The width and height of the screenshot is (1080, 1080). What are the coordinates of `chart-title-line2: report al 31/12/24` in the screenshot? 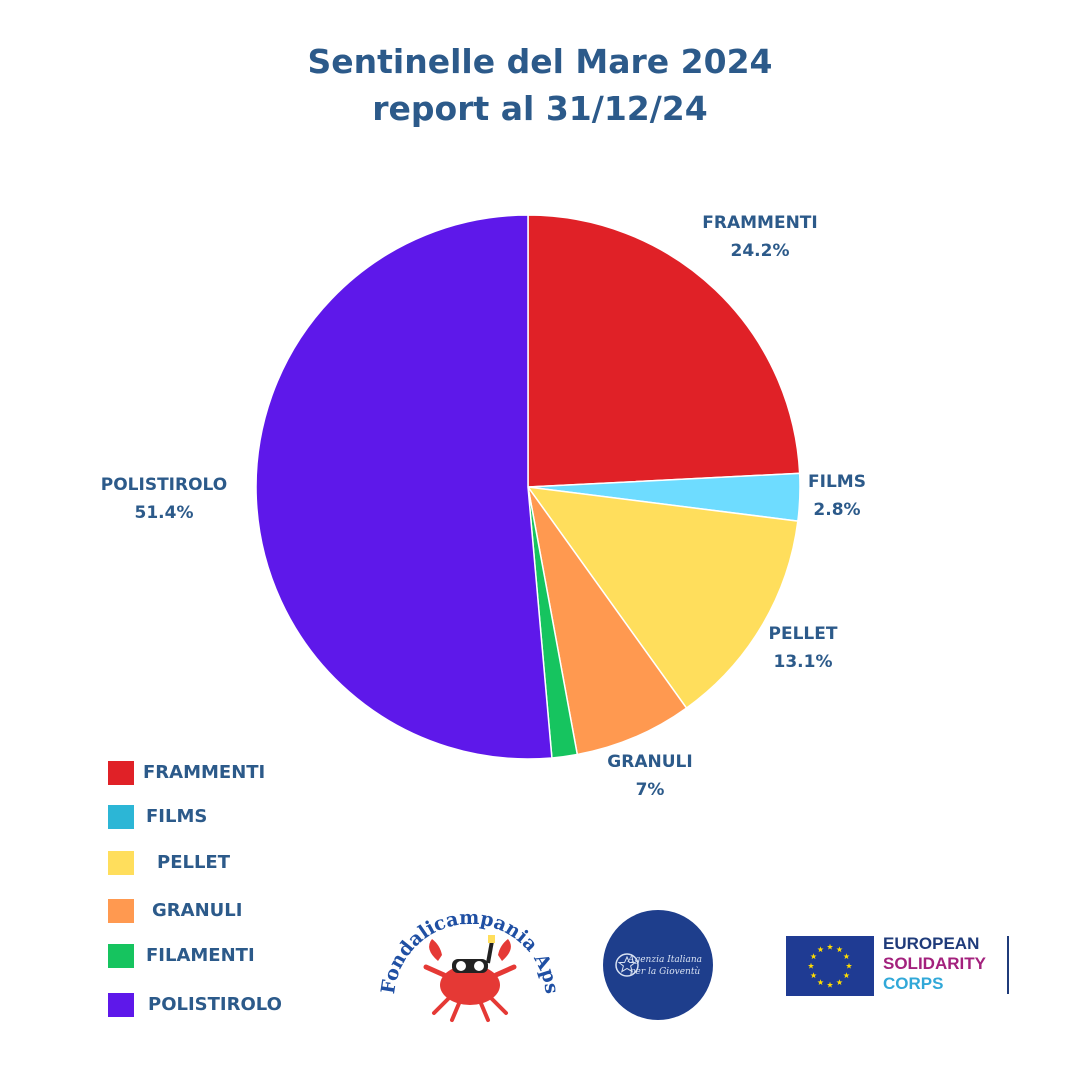 It's located at (540, 108).